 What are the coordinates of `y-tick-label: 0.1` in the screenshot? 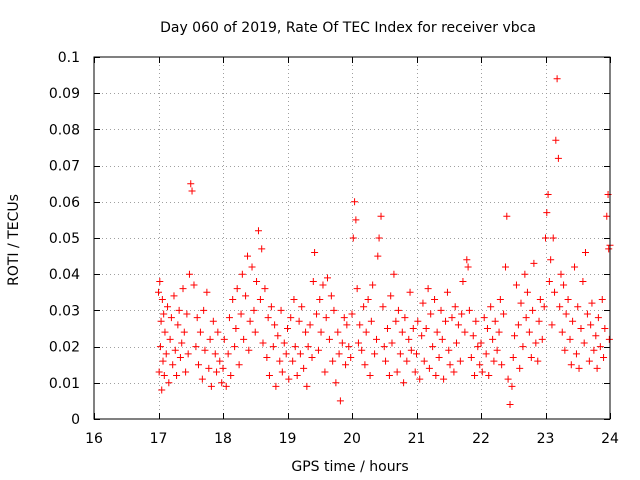 It's located at (69, 58).